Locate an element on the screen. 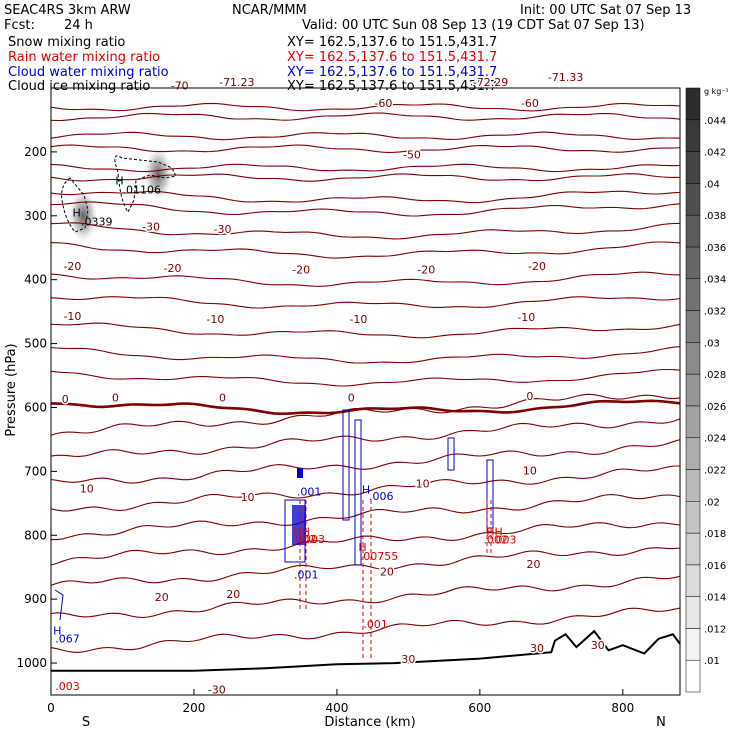 This screenshot has width=740, height=740. y-tick-label: 400 is located at coordinates (35, 280).